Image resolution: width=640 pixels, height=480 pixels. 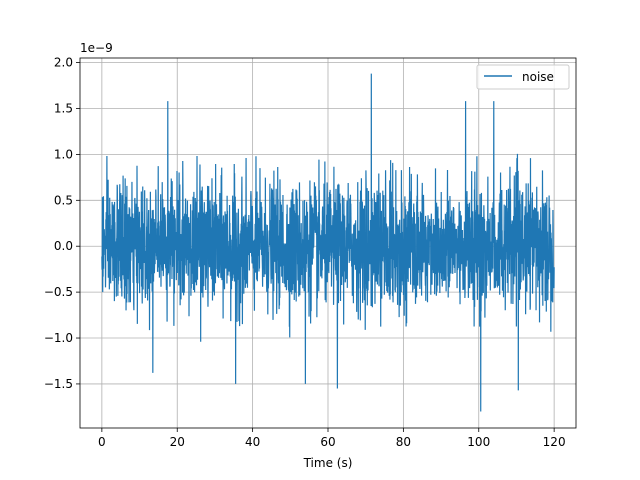 What do you see at coordinates (62, 223) in the screenshot?
I see `y-axis-ticks: −1.5 −1.0 −0.5 0.0 0.5 1.0 1.5 2.0` at bounding box center [62, 223].